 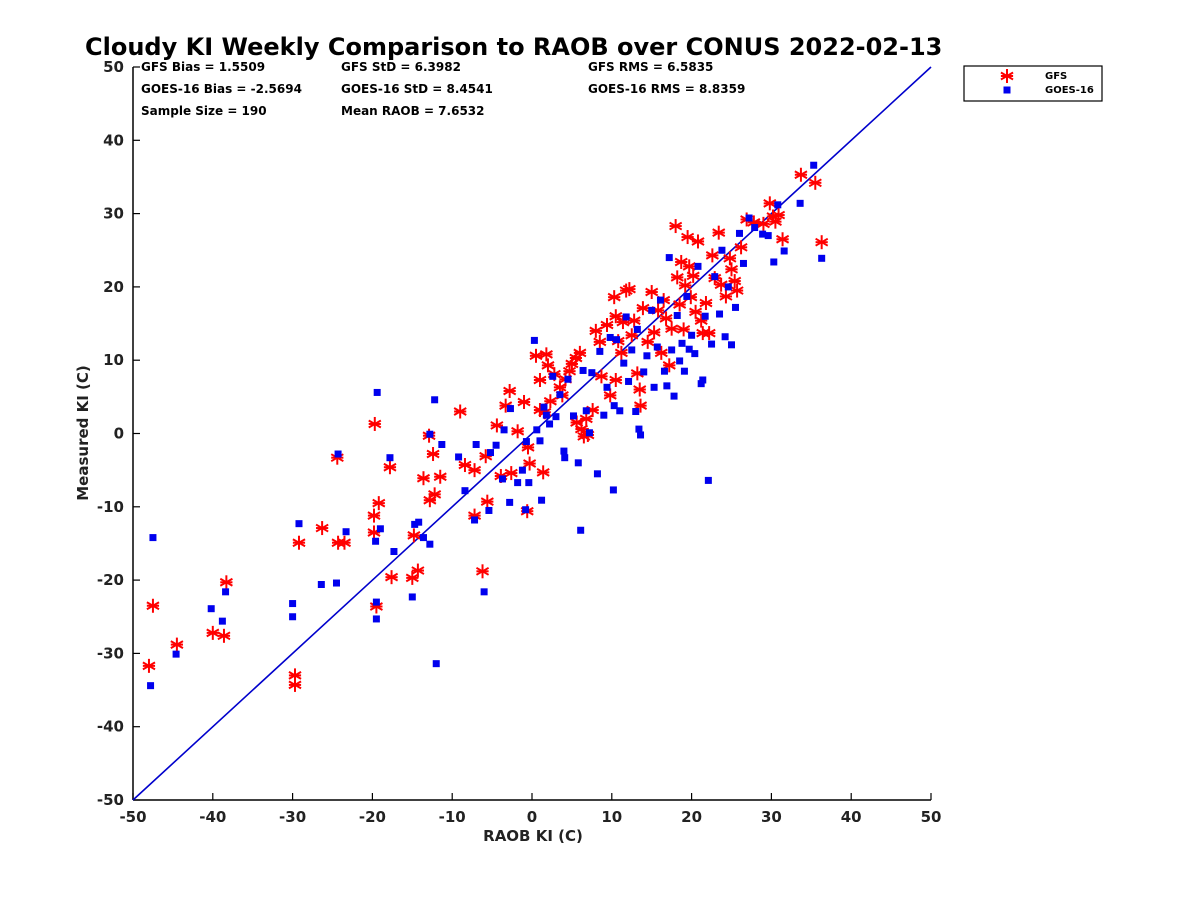 I want to click on legend-goes-square, so click(x=1007, y=90).